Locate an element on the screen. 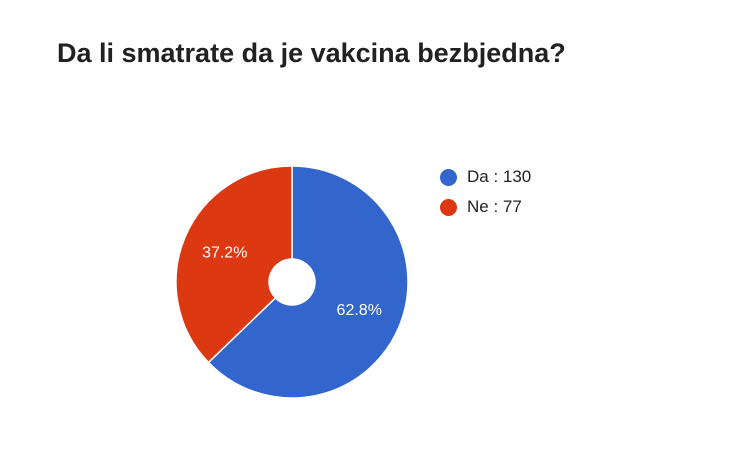 The height and width of the screenshot is (459, 738). chart-title: Da li smatrate da je vakcina bezbjedna? is located at coordinates (311, 53).